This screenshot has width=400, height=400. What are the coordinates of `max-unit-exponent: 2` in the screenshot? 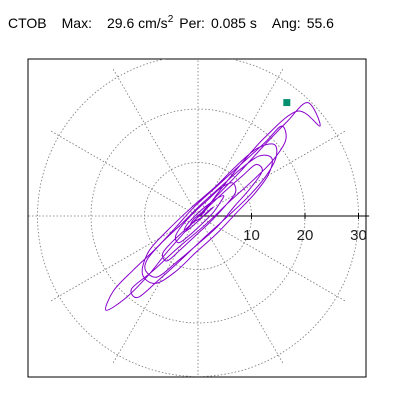 It's located at (170, 19).